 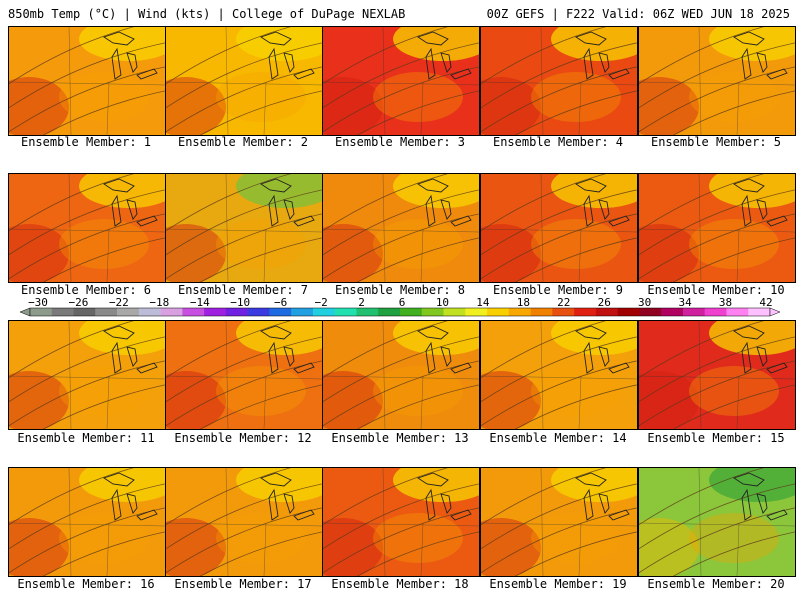 I want to click on ensemble-member-label: Ensemble Member: 13, so click(x=400, y=438).